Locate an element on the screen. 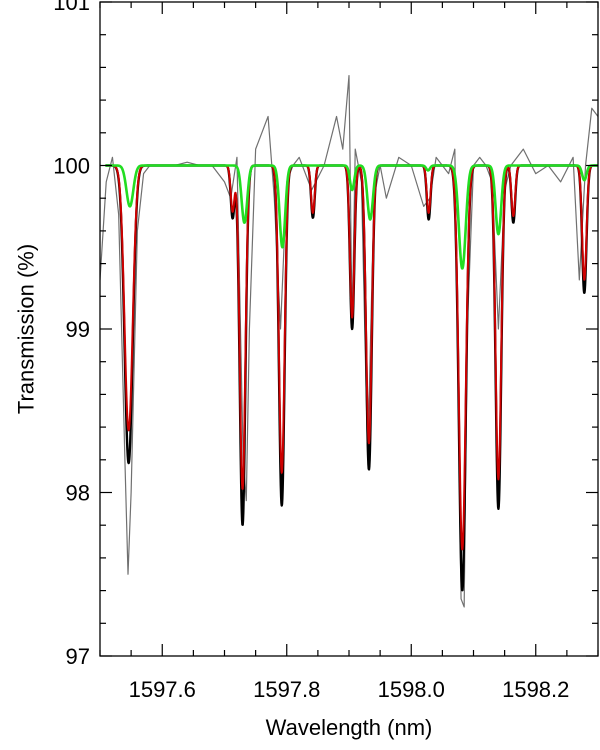 This screenshot has width=600, height=750. y-tick-label: 99 is located at coordinates (78, 329).